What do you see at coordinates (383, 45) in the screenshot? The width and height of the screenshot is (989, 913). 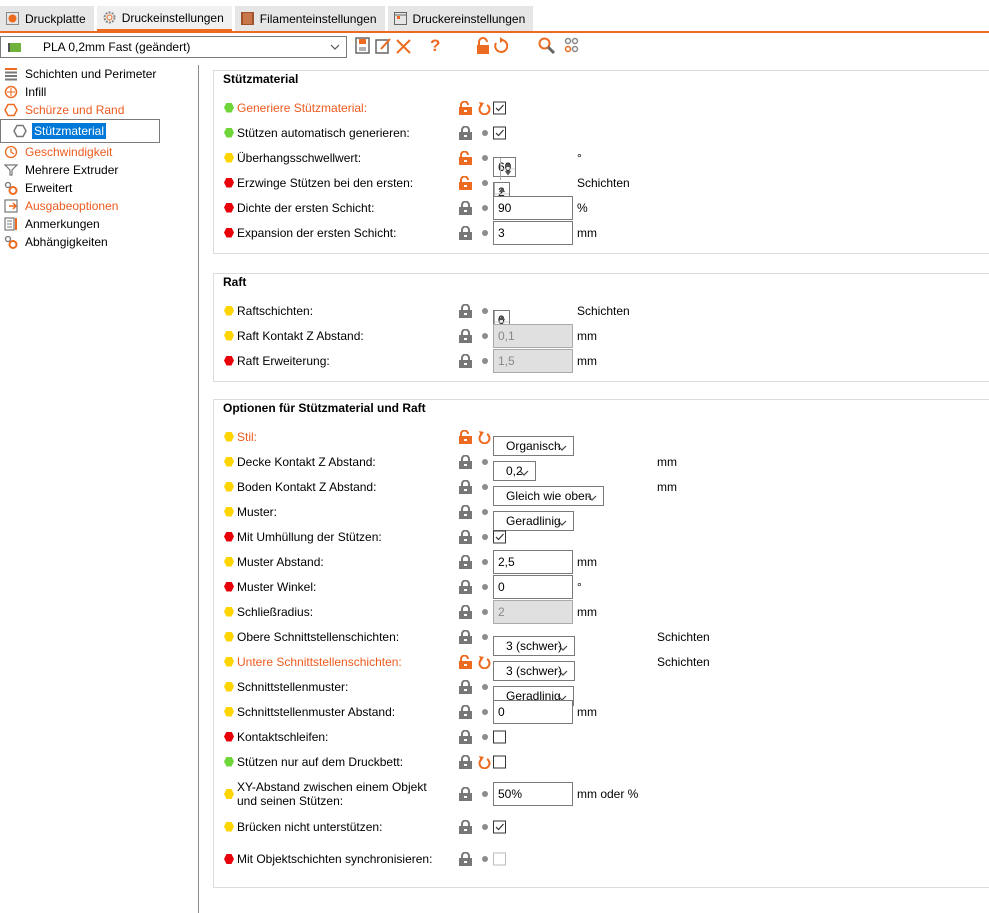 I see `rename-icon` at bounding box center [383, 45].